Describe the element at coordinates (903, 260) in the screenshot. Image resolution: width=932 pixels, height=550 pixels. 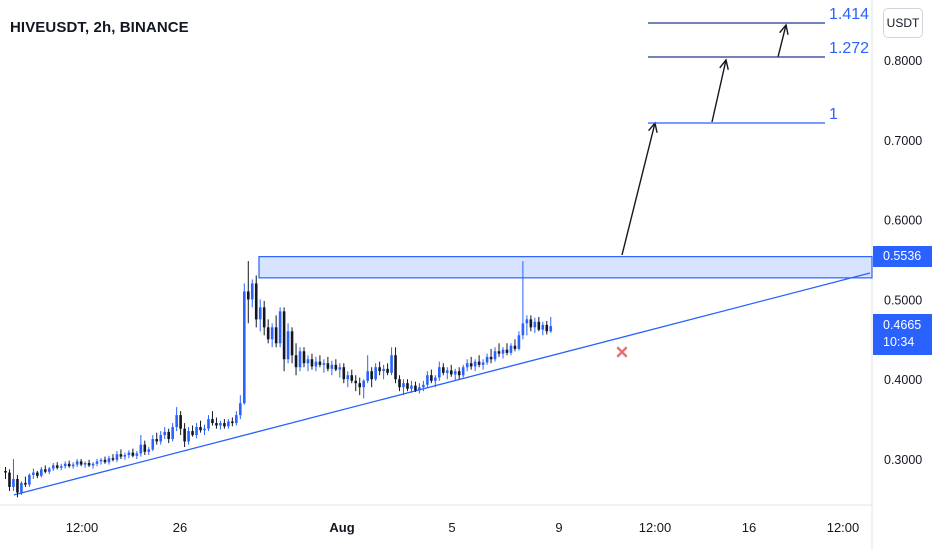
I see `y-axis: 0.8000 0.7000 0.6000 0.5000 0.4000 0.3000` at that location.